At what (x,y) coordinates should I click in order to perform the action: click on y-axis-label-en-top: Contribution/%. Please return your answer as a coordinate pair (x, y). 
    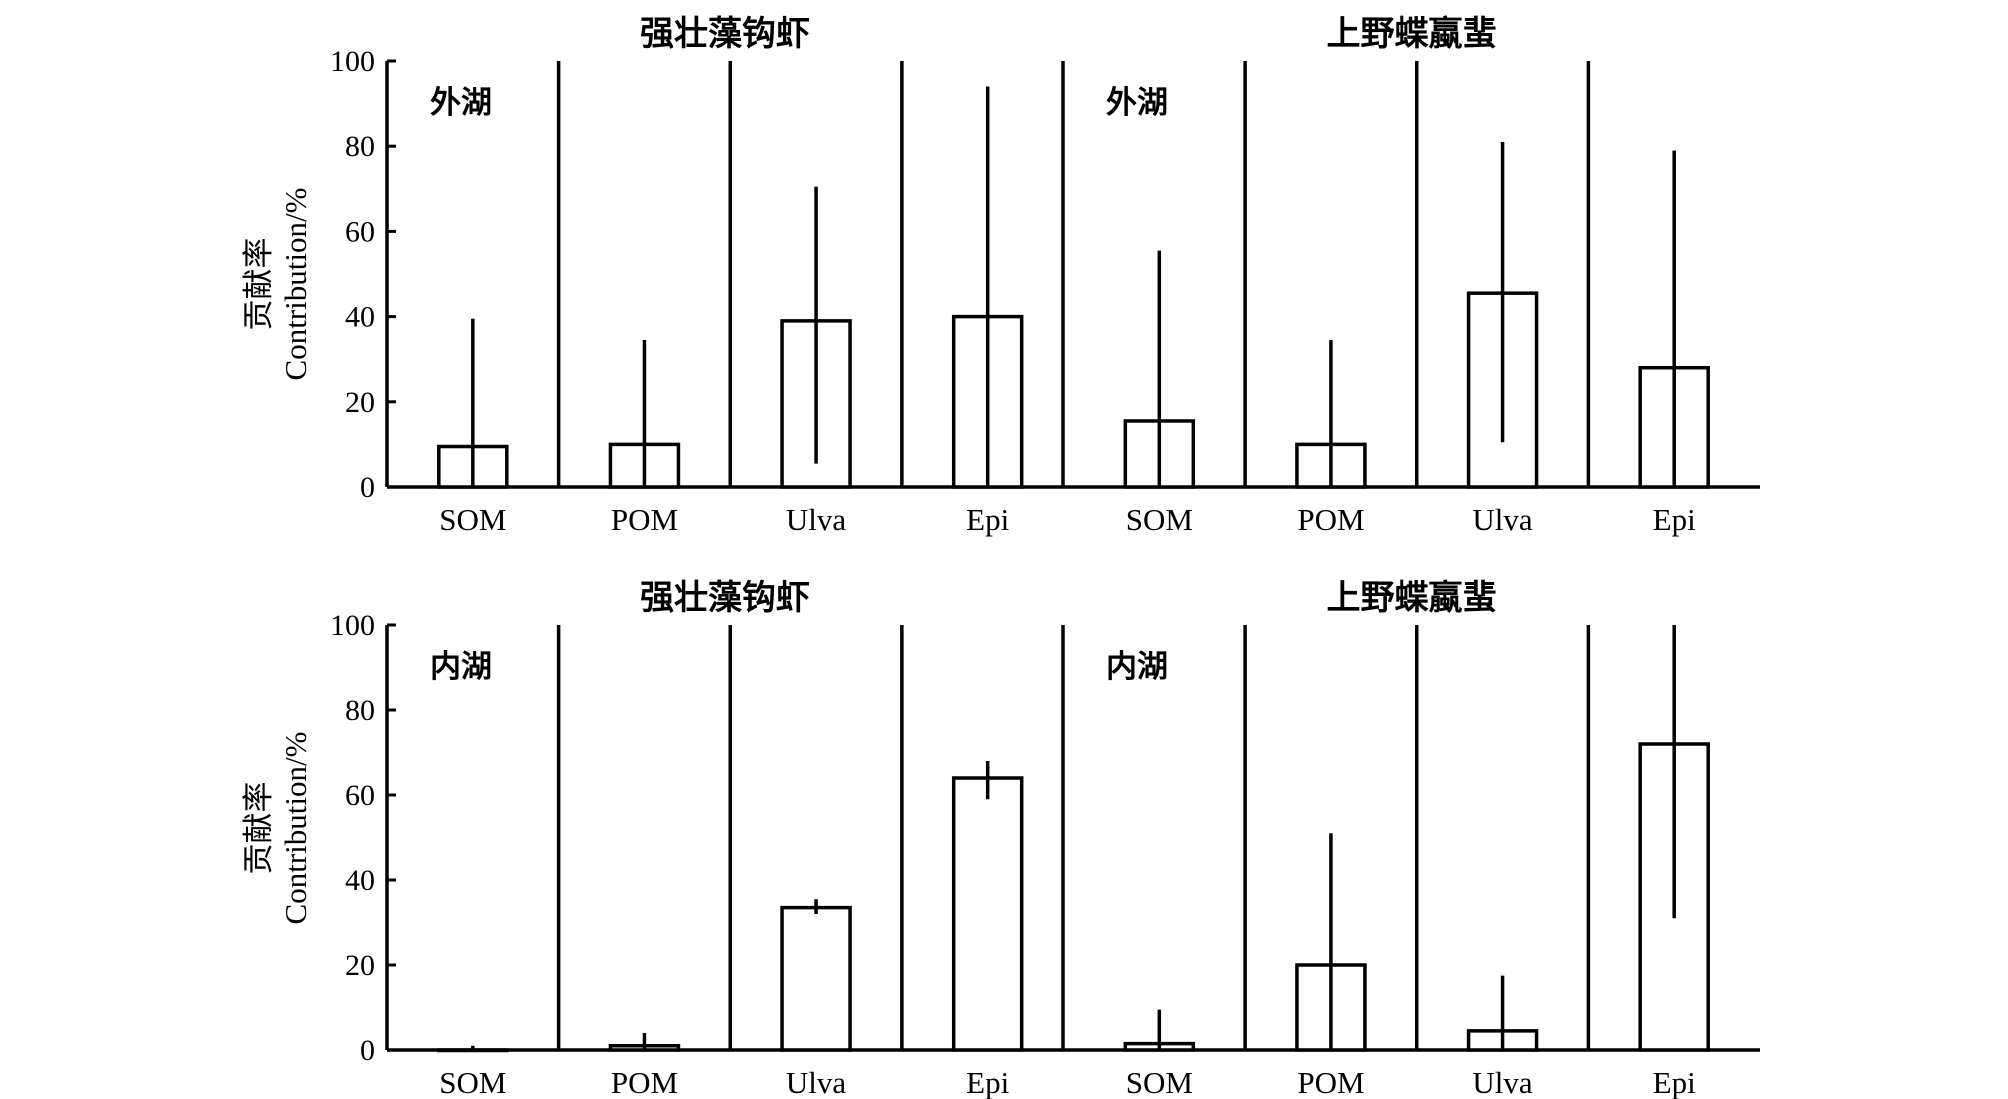
    Looking at the image, I should click on (295, 284).